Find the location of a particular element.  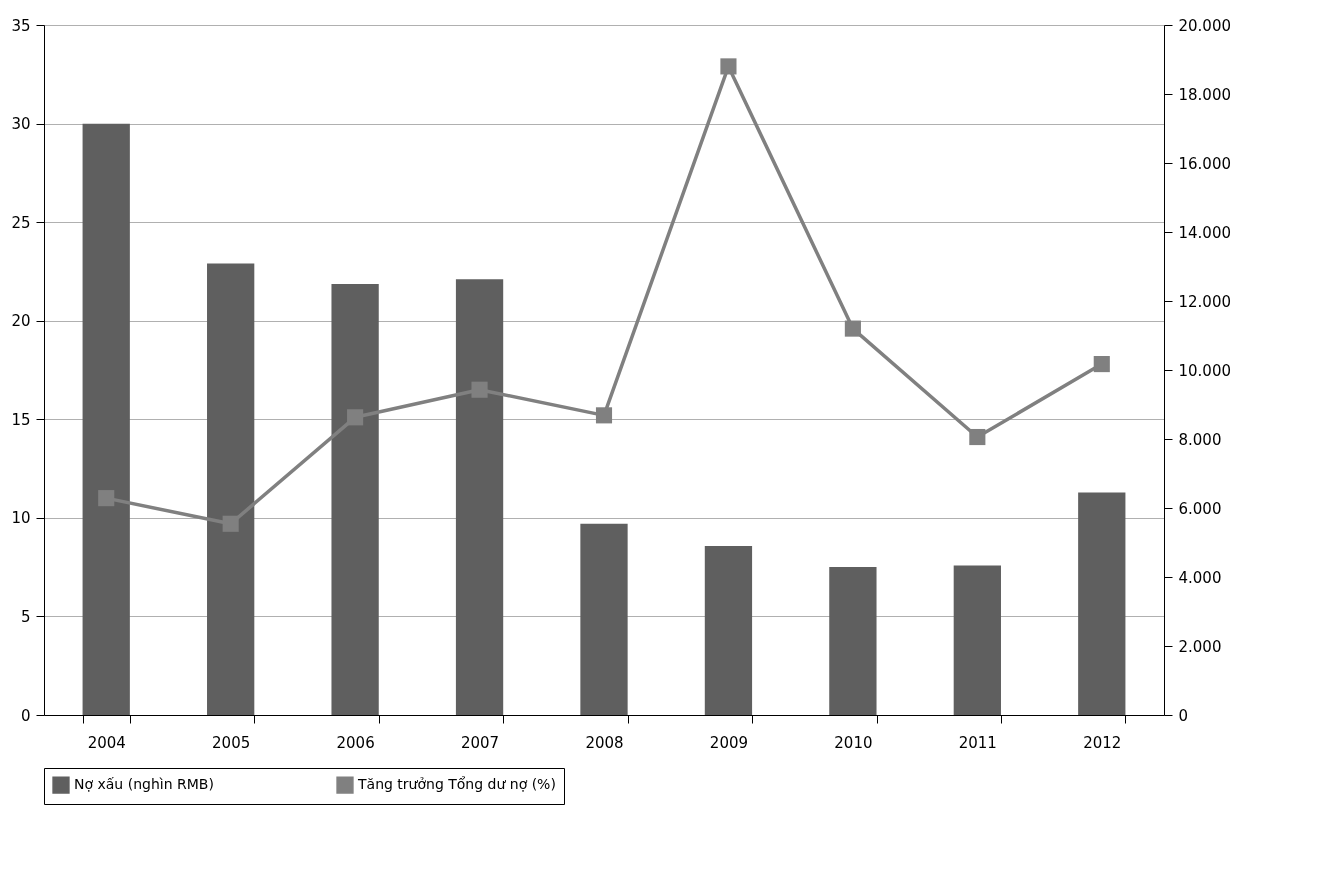

y2-tick-label: 14.000 is located at coordinates (1204, 232).